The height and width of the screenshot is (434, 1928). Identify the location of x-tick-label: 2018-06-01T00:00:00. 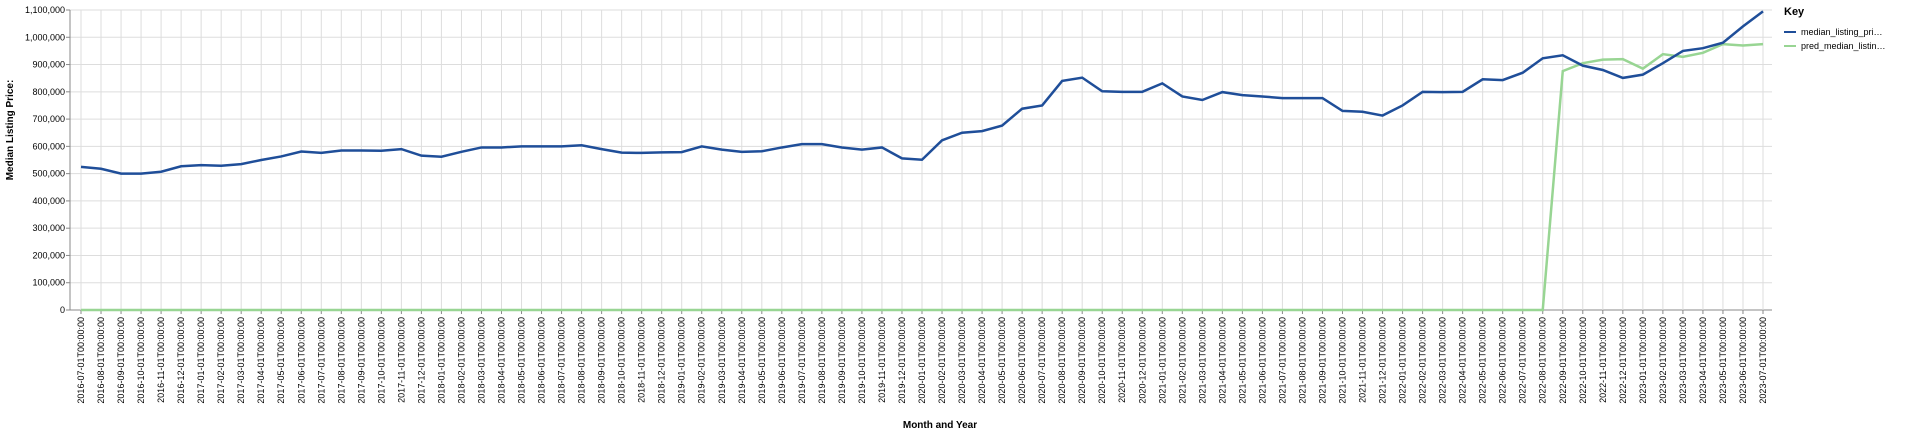
(542, 360).